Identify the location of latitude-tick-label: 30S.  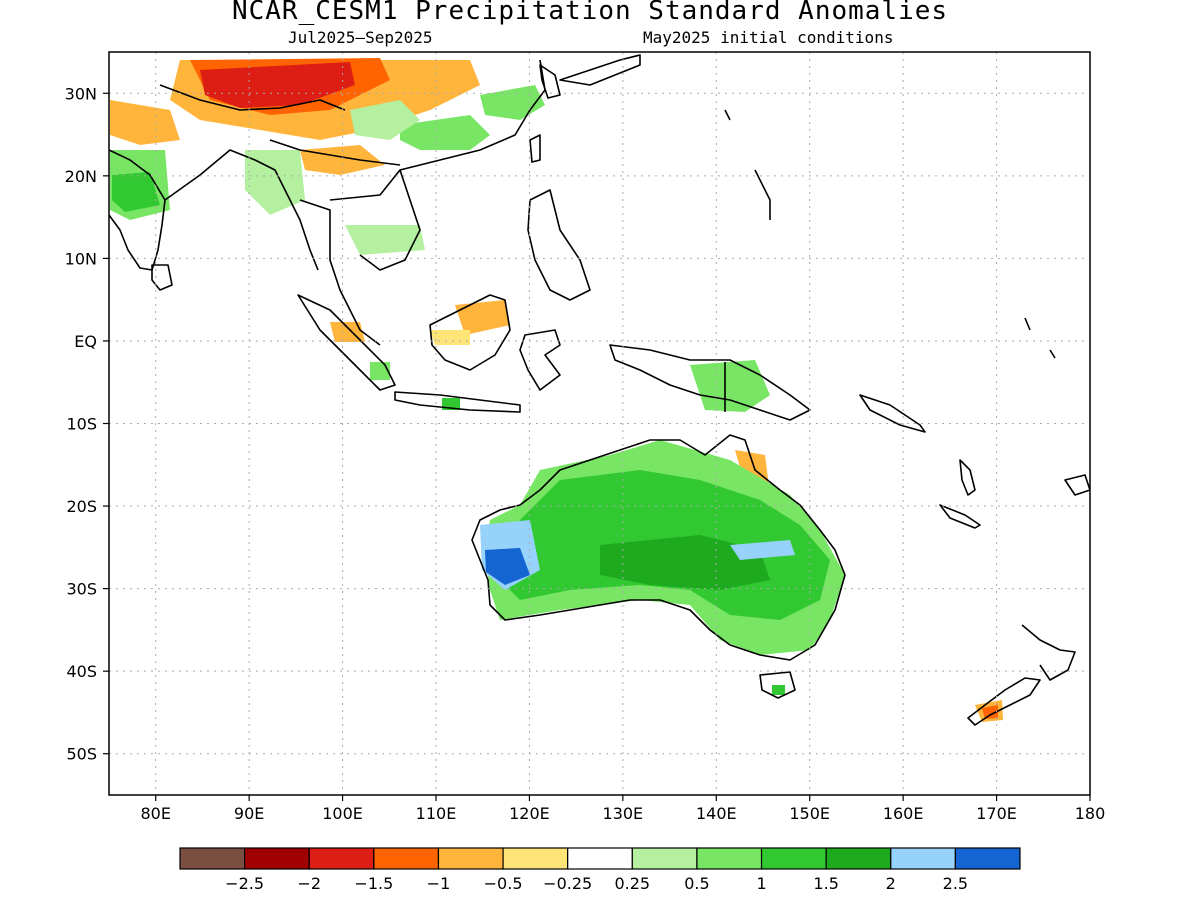
(81, 589).